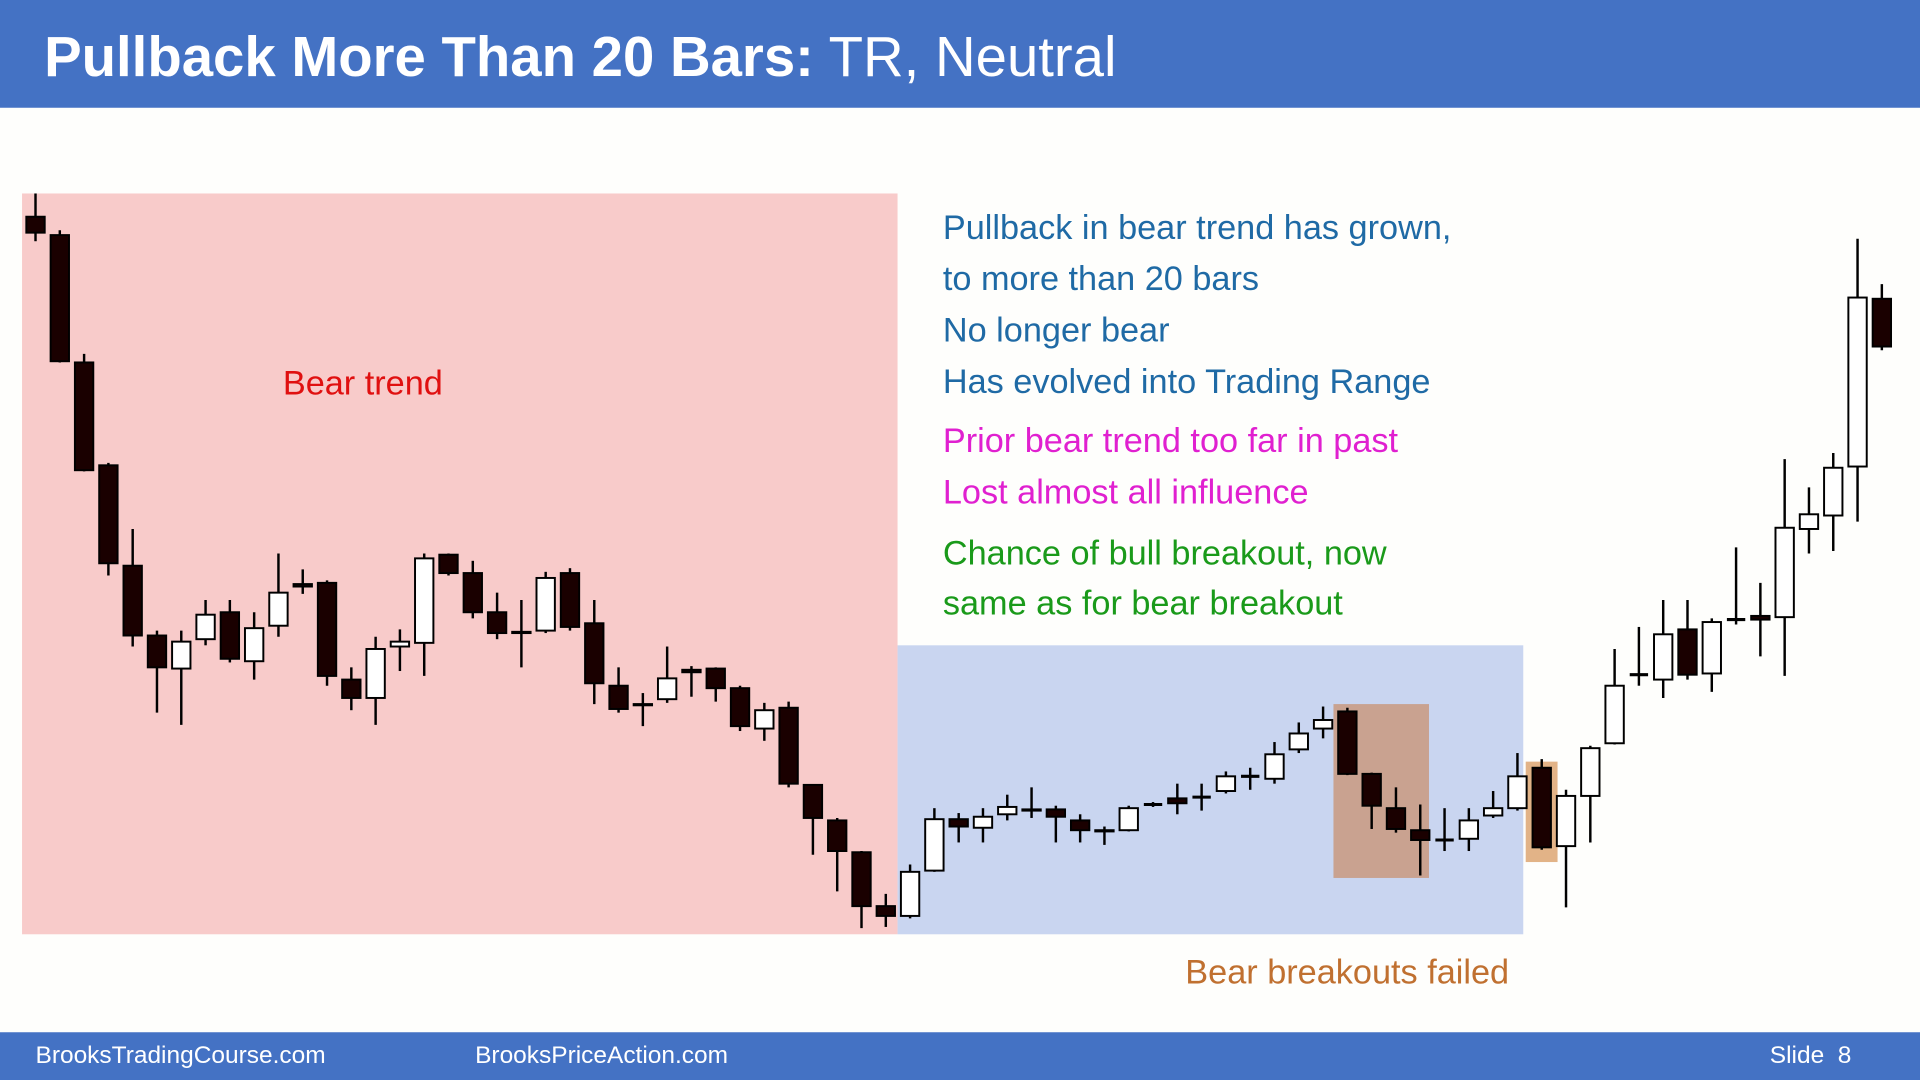 This screenshot has height=1080, width=1920. I want to click on annotation-line: Chance of bull breakout, now, so click(1165, 553).